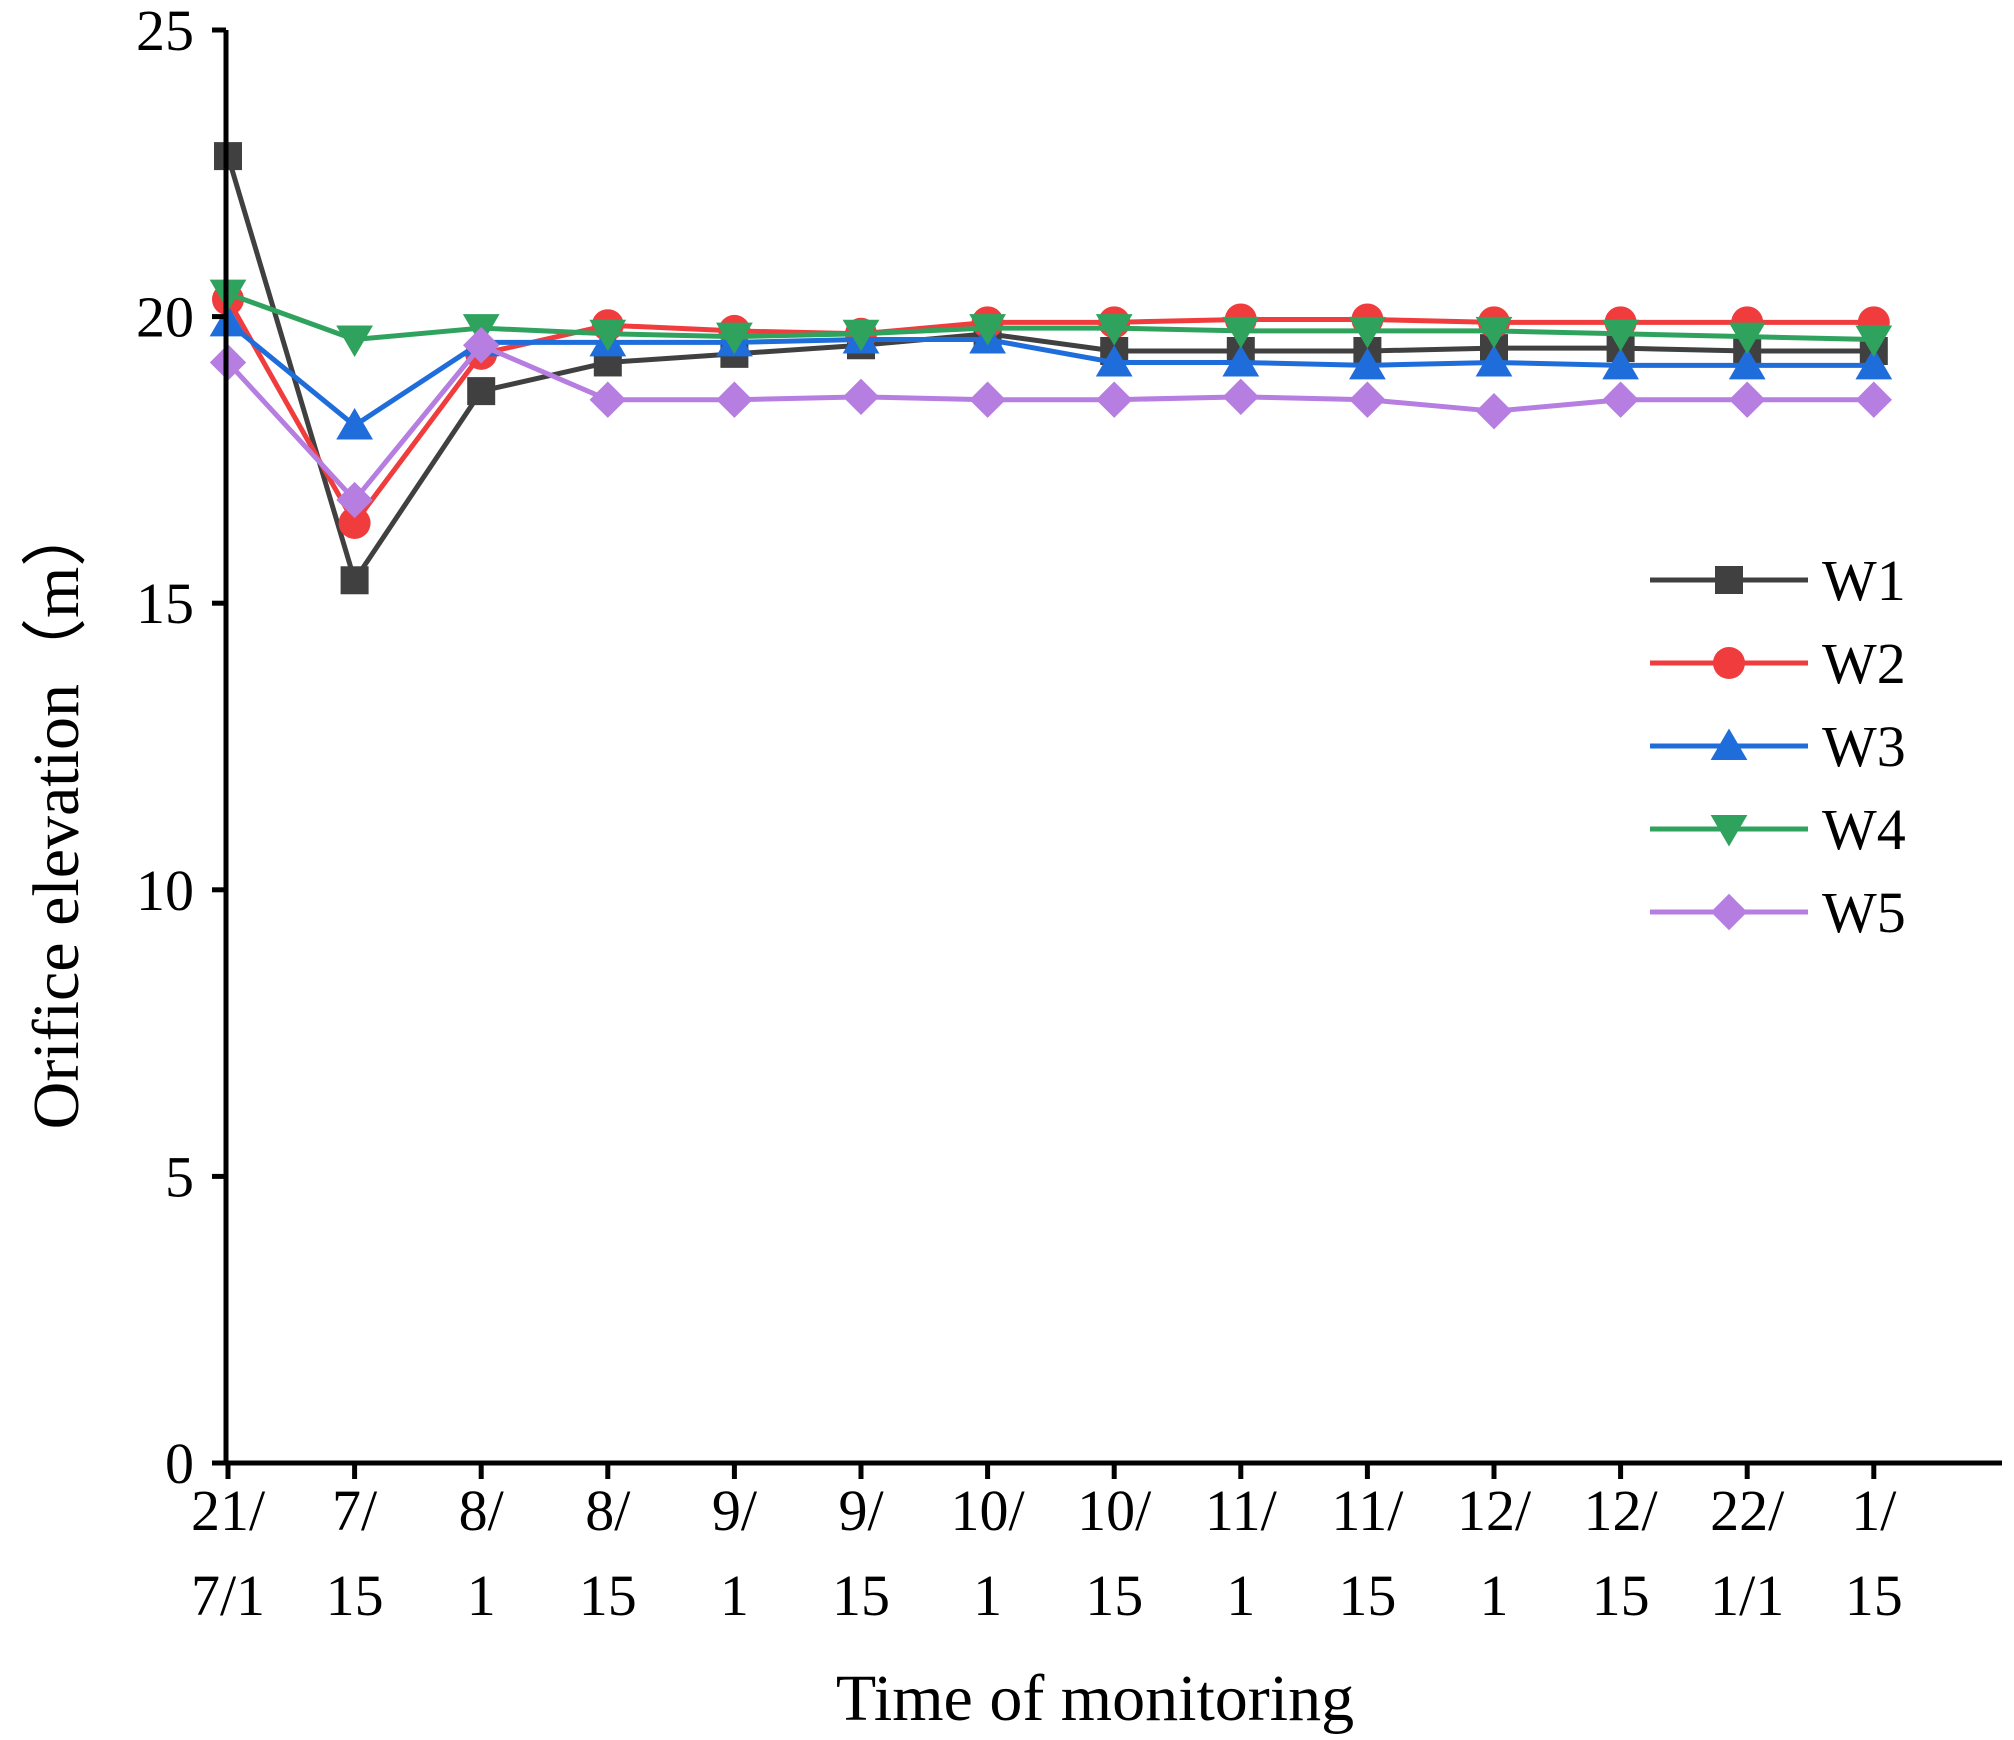 This screenshot has height=1740, width=2014. What do you see at coordinates (1864, 580) in the screenshot?
I see `legend-label: W1` at bounding box center [1864, 580].